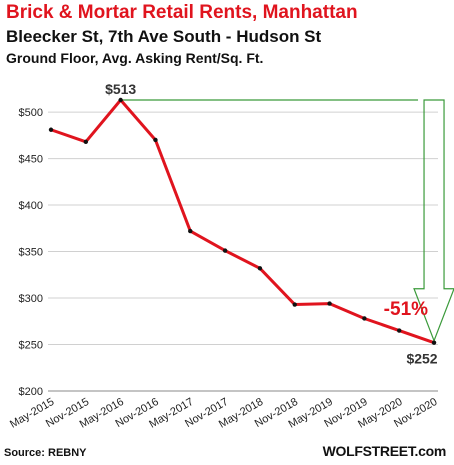 Image resolution: width=454 pixels, height=465 pixels. I want to click on y-tick-label: $250, so click(31, 346).